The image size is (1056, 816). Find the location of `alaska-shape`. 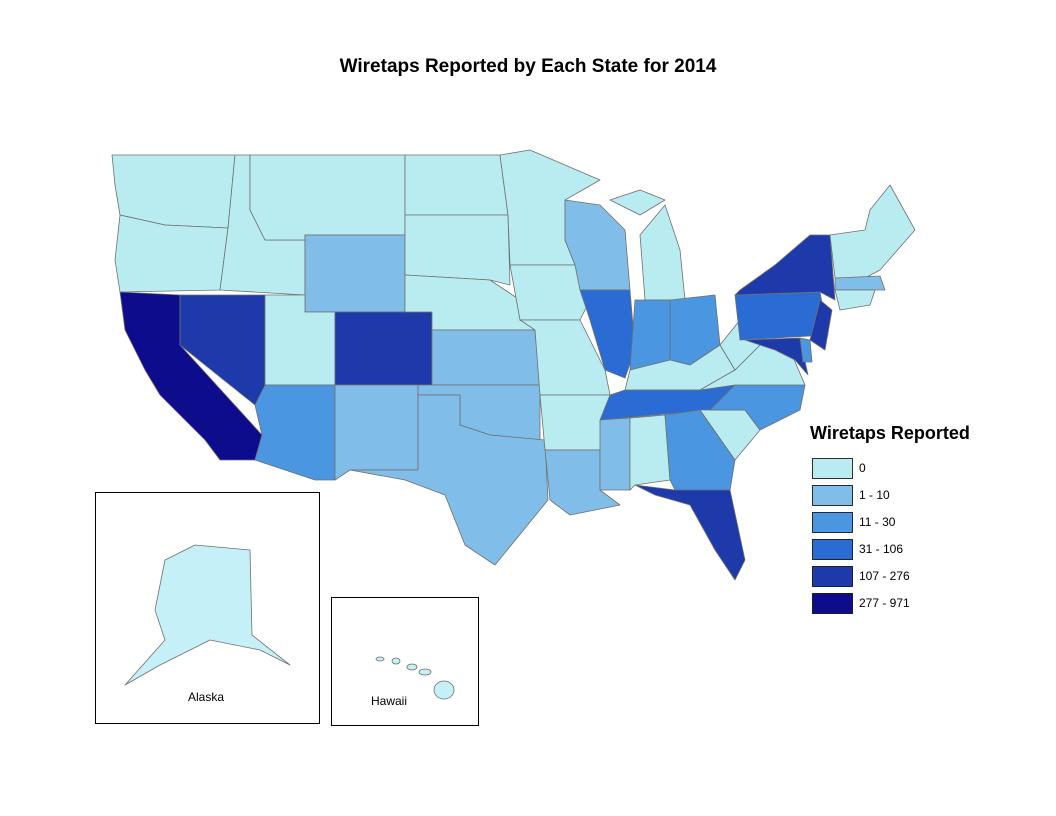

alaska-shape is located at coordinates (207, 615).